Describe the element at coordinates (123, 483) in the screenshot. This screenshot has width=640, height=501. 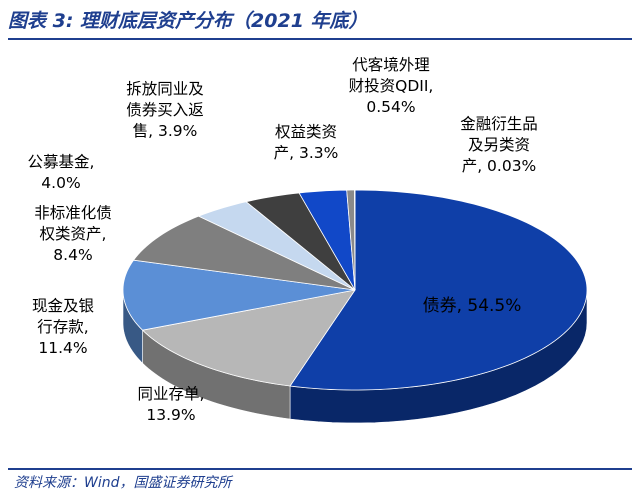
I see `source-note: 资料来源：Wind，国盛证券研究所` at that location.